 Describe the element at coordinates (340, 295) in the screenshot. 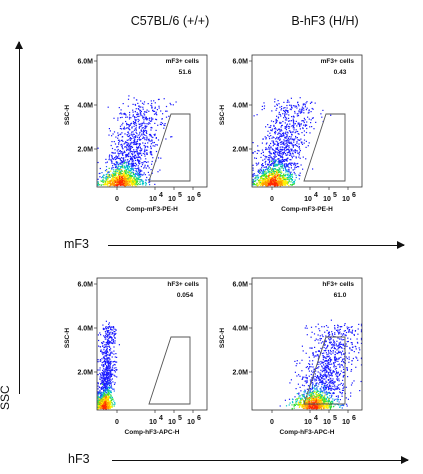

I see `gate-value-label: 61.0` at that location.